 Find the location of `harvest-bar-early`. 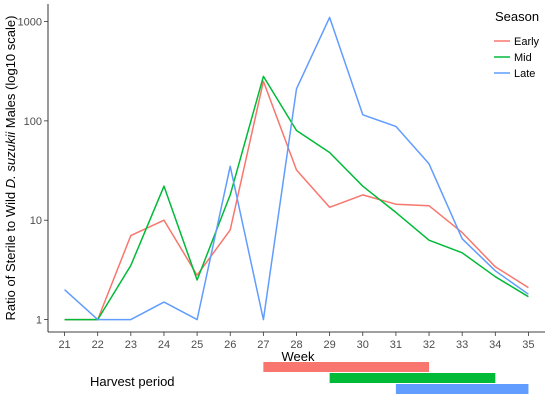

harvest-bar-early is located at coordinates (346, 367).